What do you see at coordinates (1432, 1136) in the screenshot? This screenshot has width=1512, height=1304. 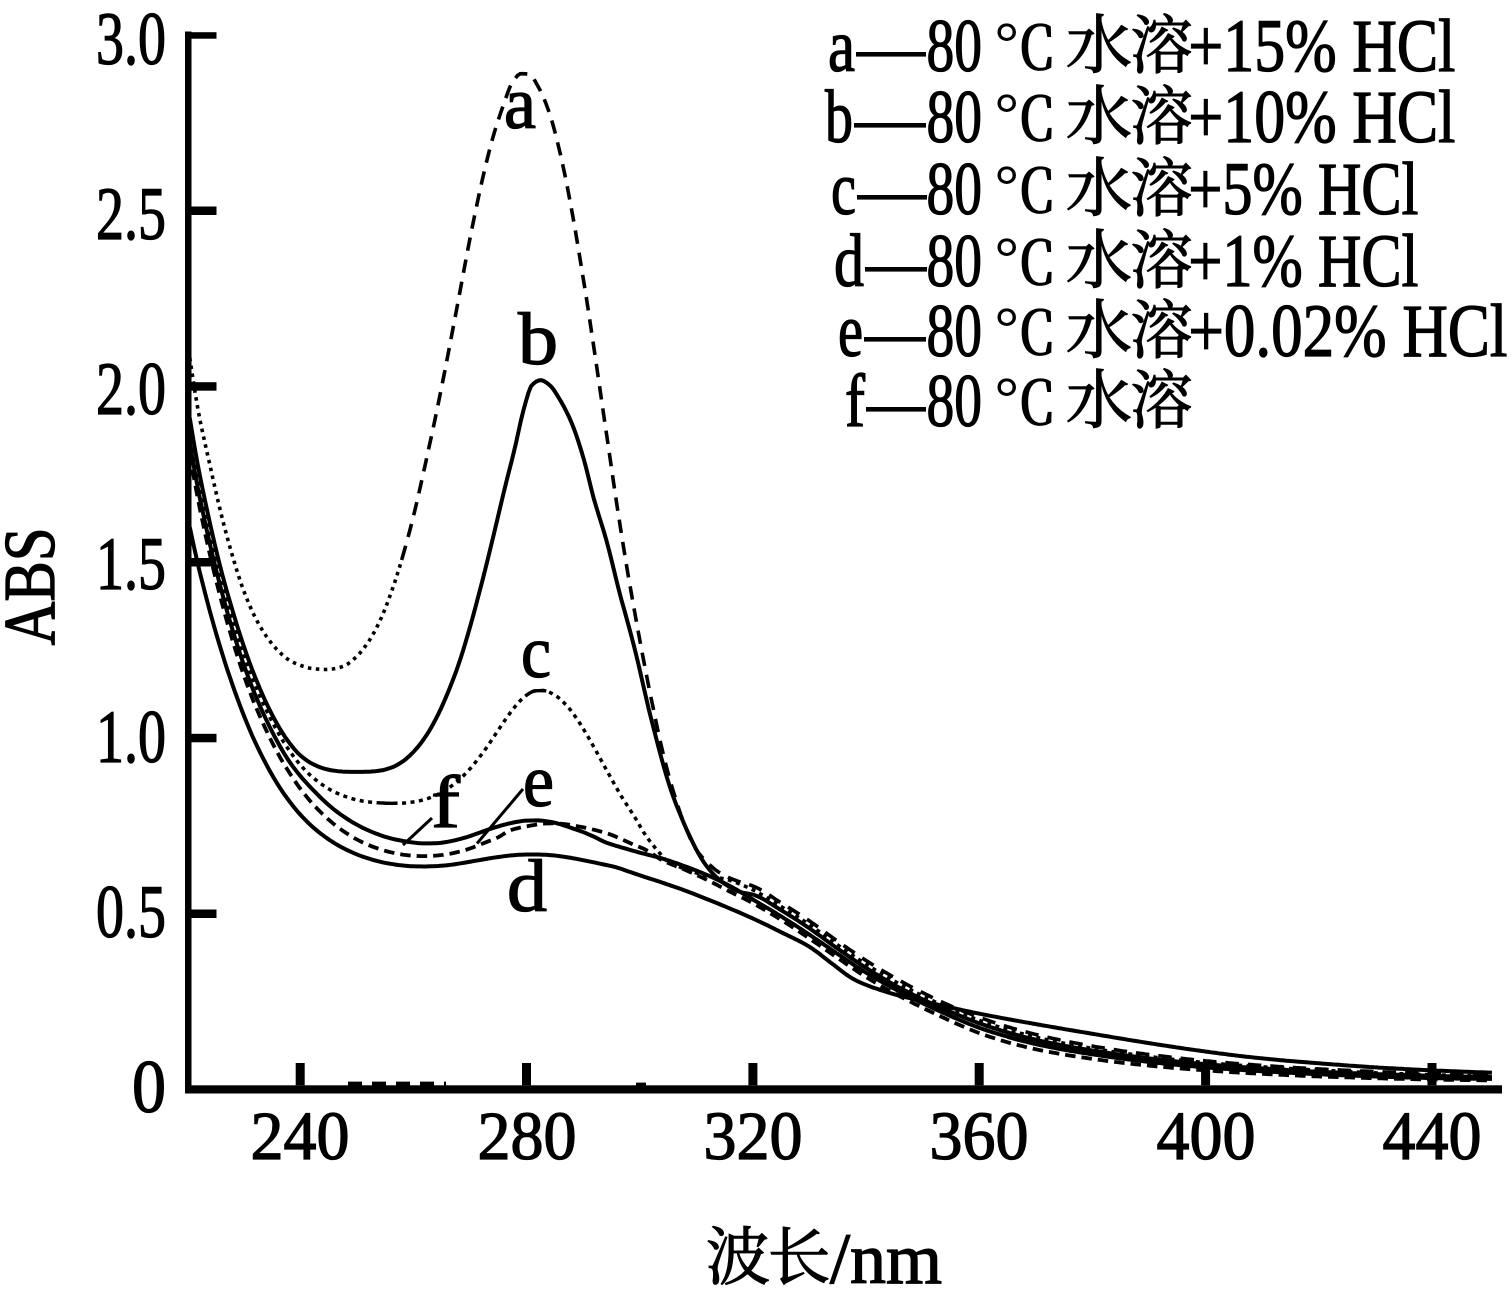 I see `svg-text: 440` at bounding box center [1432, 1136].